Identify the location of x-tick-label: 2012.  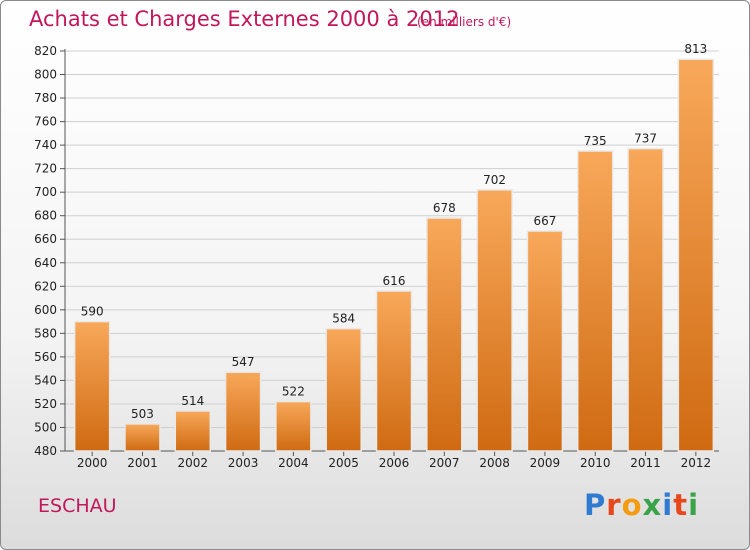
(696, 463).